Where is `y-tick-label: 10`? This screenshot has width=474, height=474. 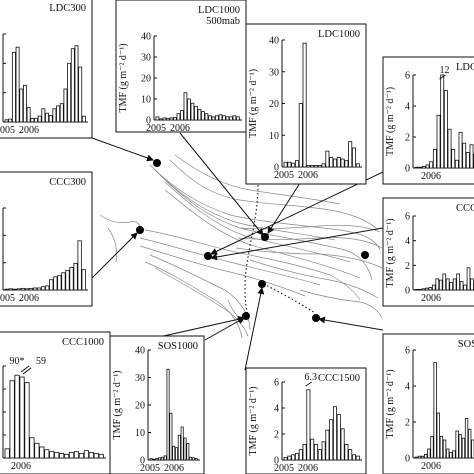 y-tick-label: 10 is located at coordinates (146, 100).